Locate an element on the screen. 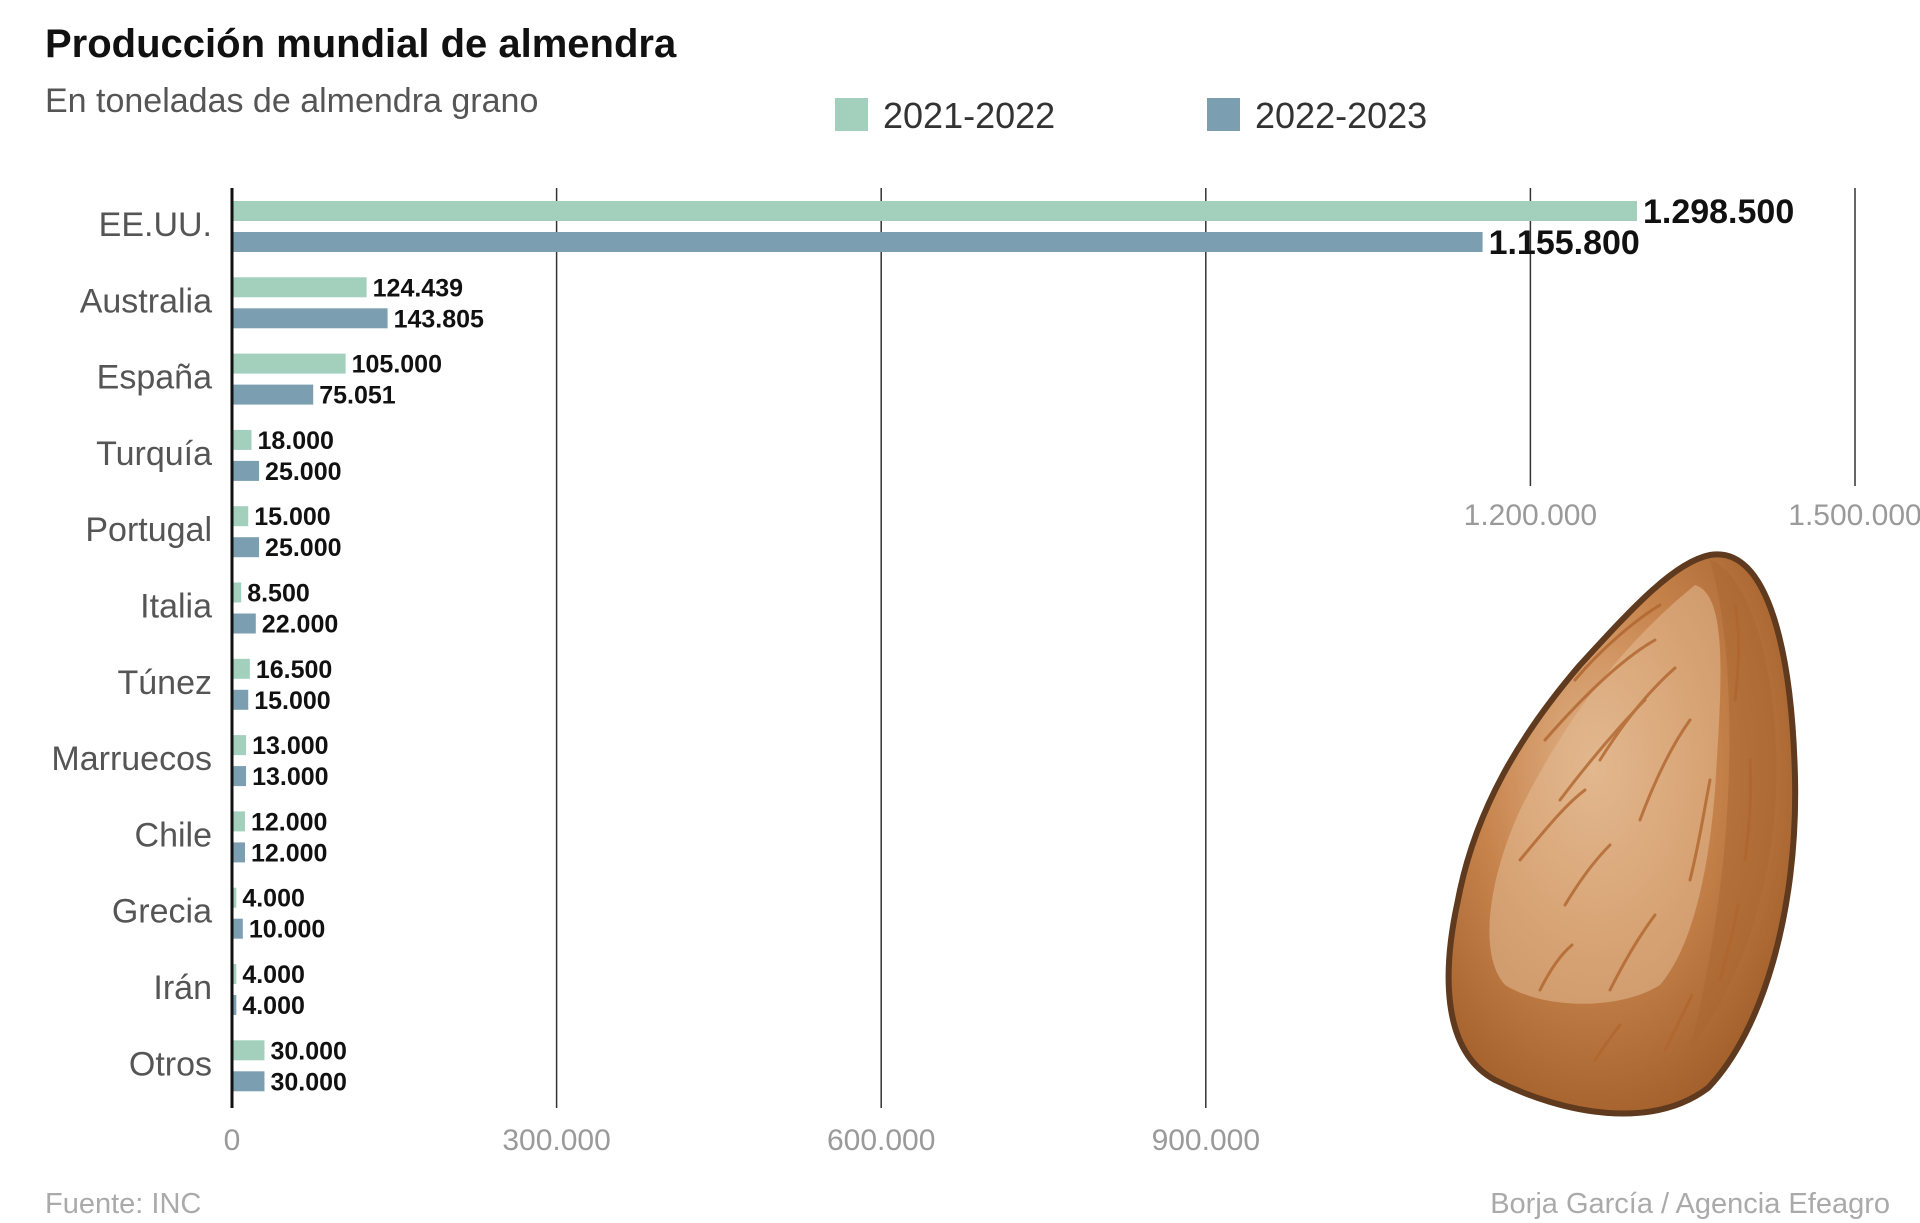 The image size is (1920, 1223). category-label: España is located at coordinates (154, 378).